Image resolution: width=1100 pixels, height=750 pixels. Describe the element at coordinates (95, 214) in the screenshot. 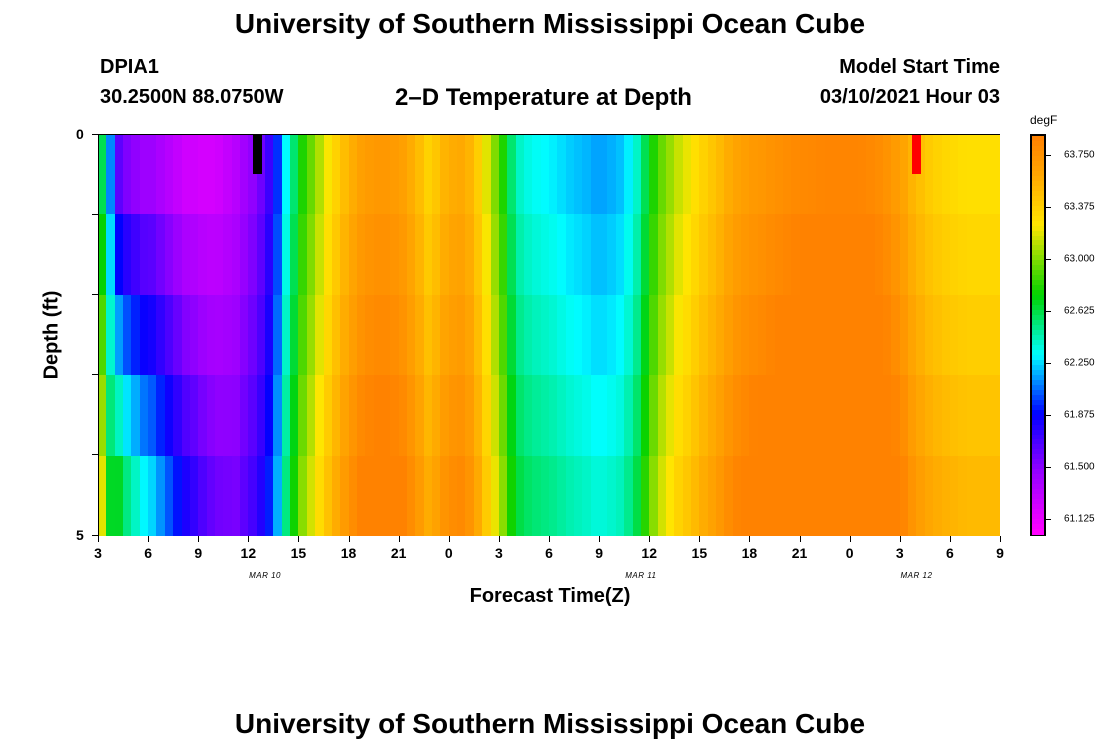

I see `y-tick-mark` at that location.